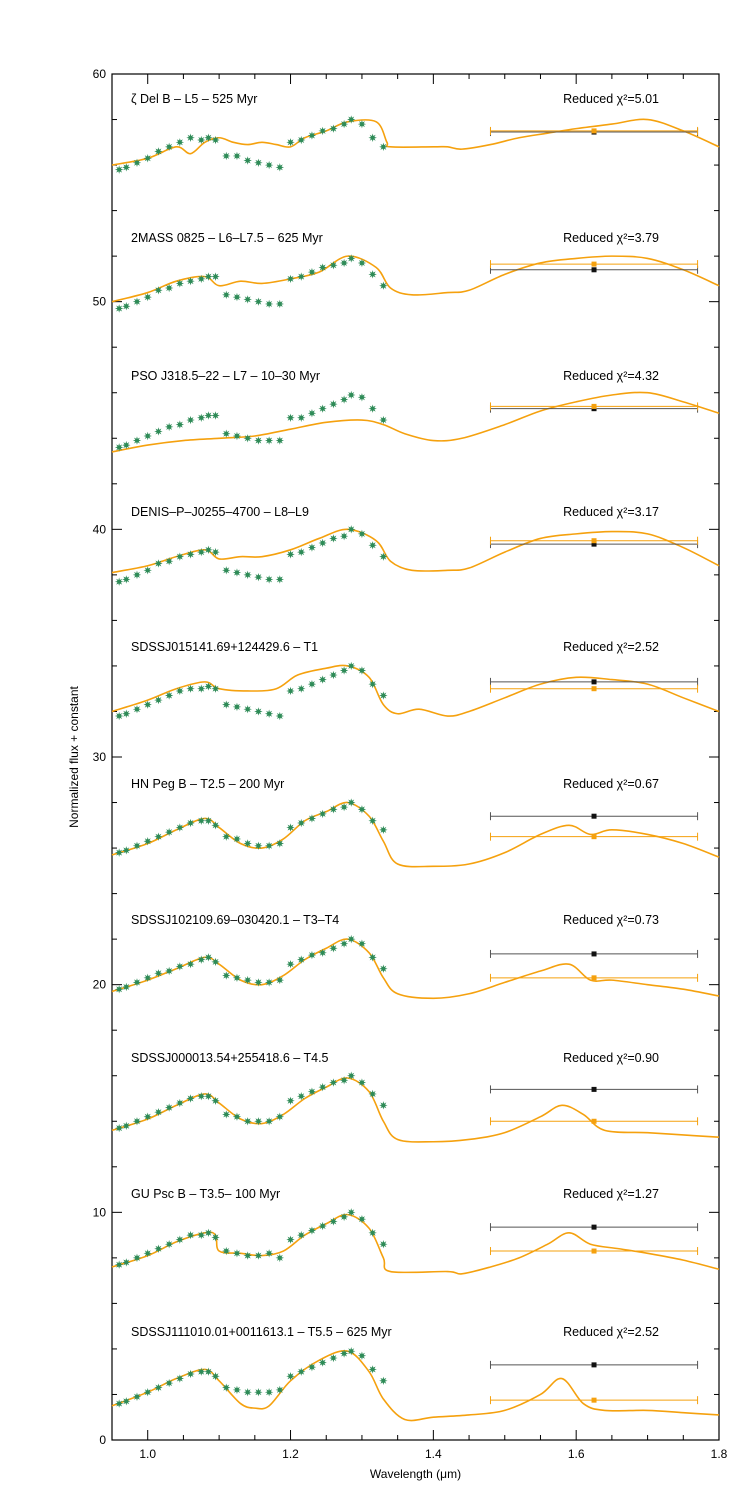 The height and width of the screenshot is (1496, 747). I want to click on chi2-label: Reduced χ²=3.17, so click(611, 512).